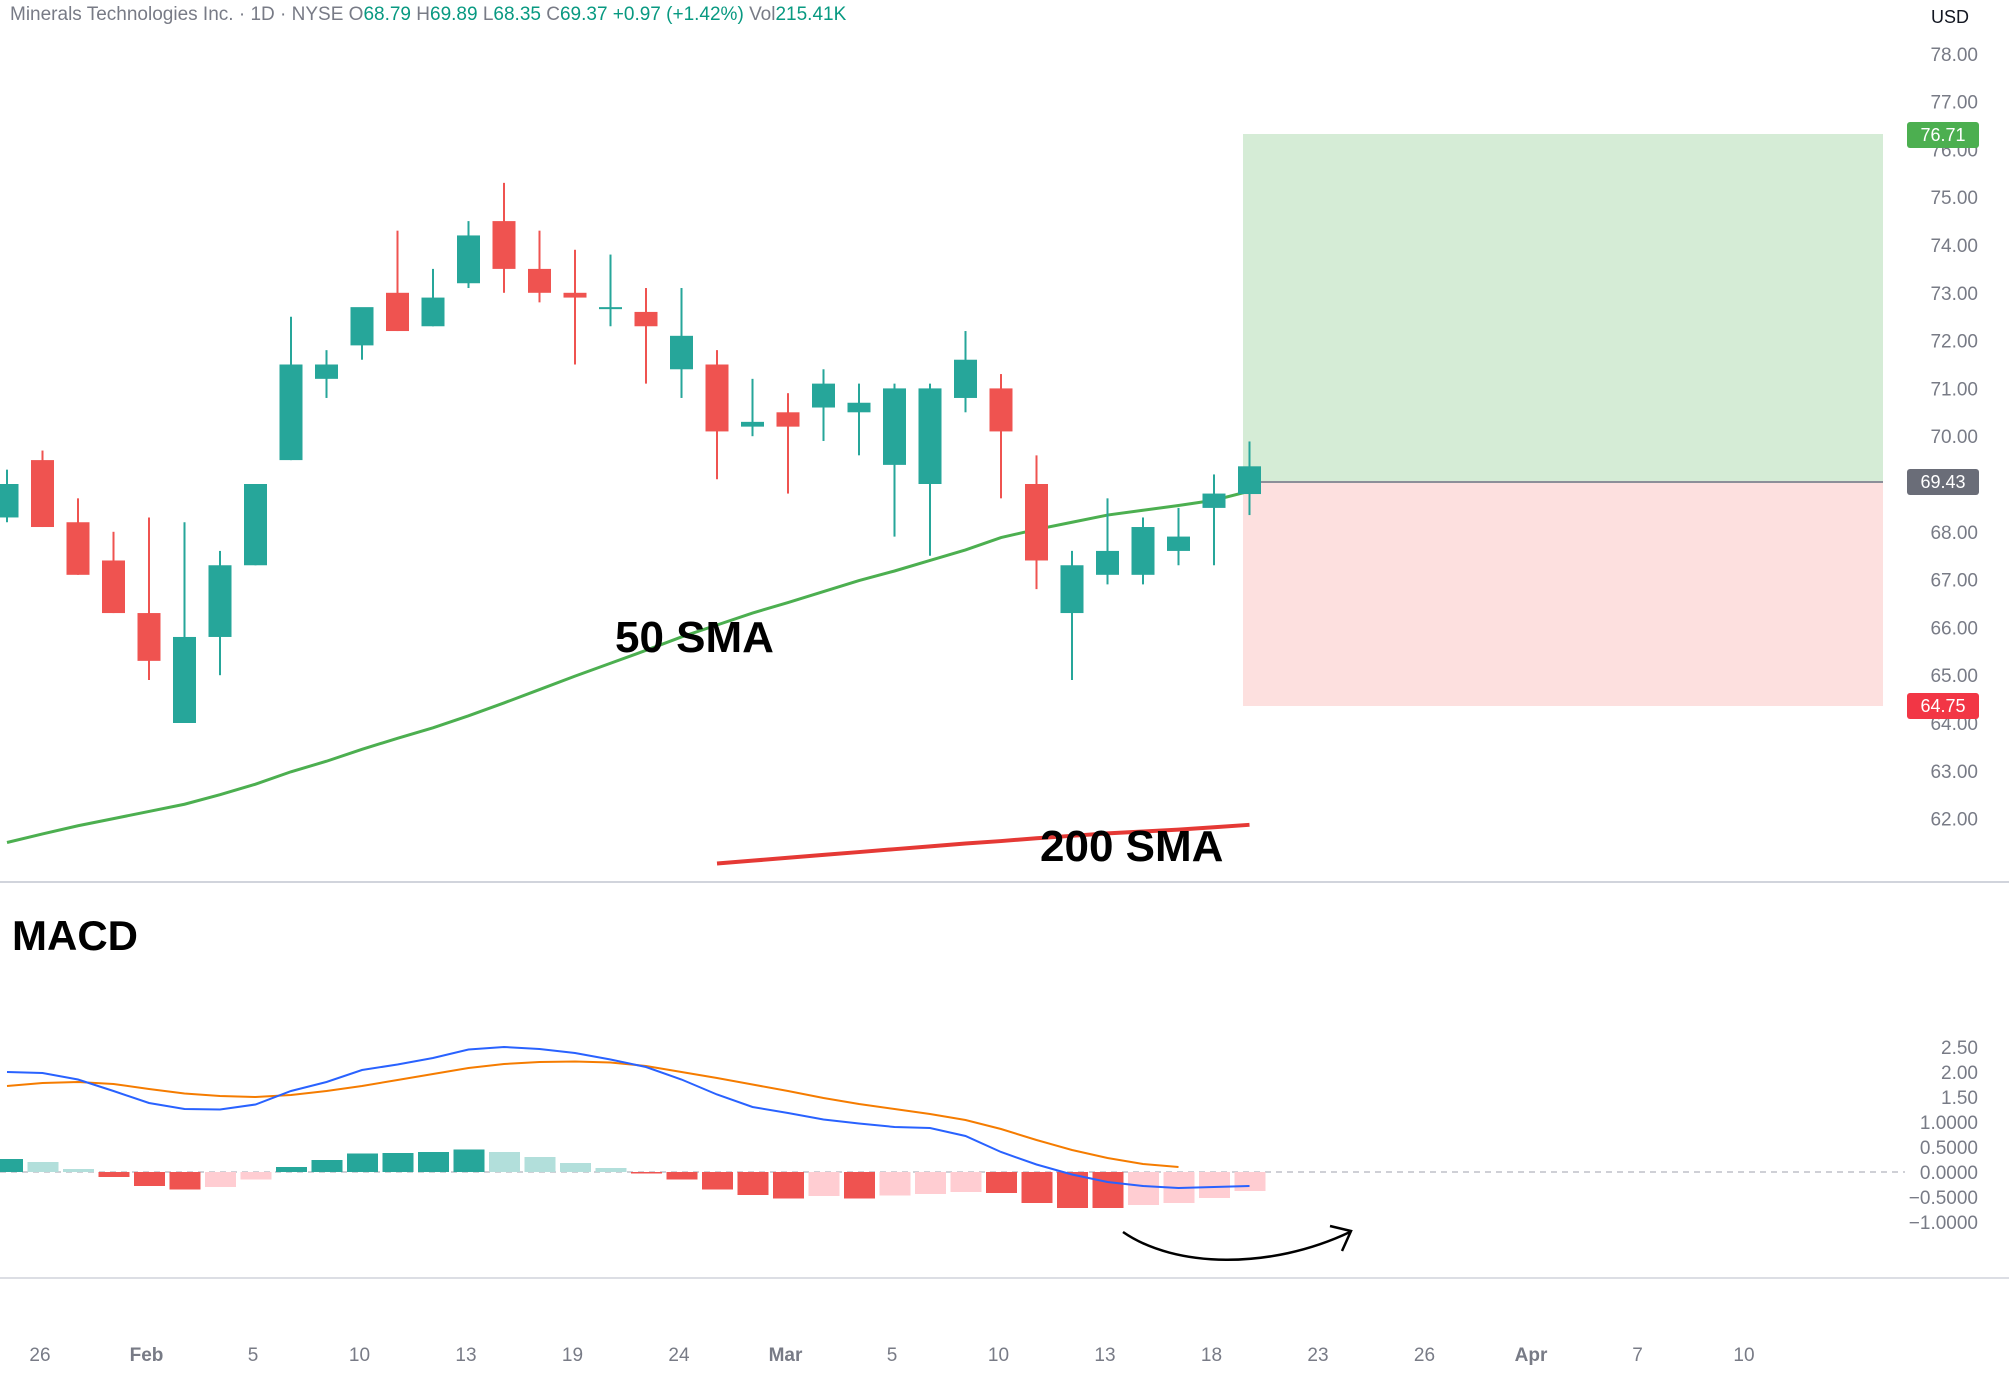  Describe the element at coordinates (1954, 676) in the screenshot. I see `price-axis-label: 65.00` at that location.